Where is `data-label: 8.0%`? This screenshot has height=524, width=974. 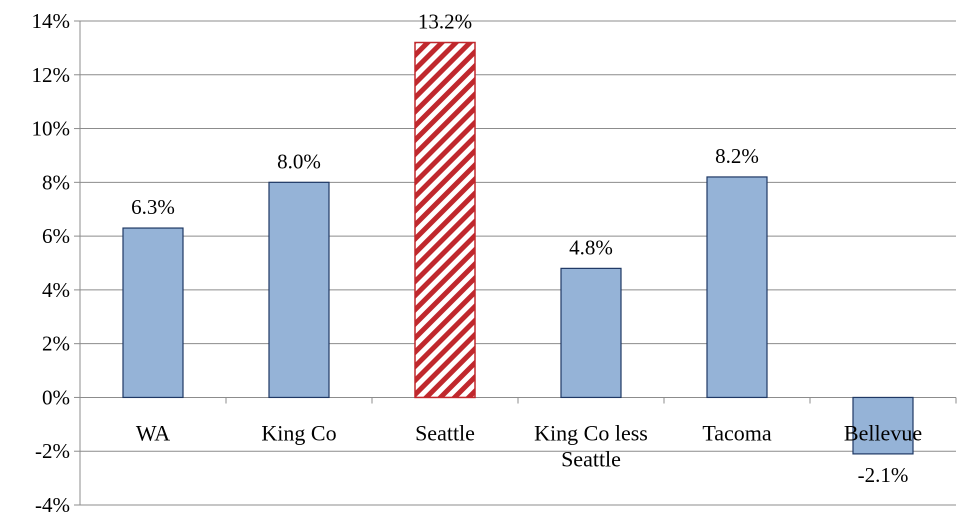
data-label: 8.0% is located at coordinates (299, 161).